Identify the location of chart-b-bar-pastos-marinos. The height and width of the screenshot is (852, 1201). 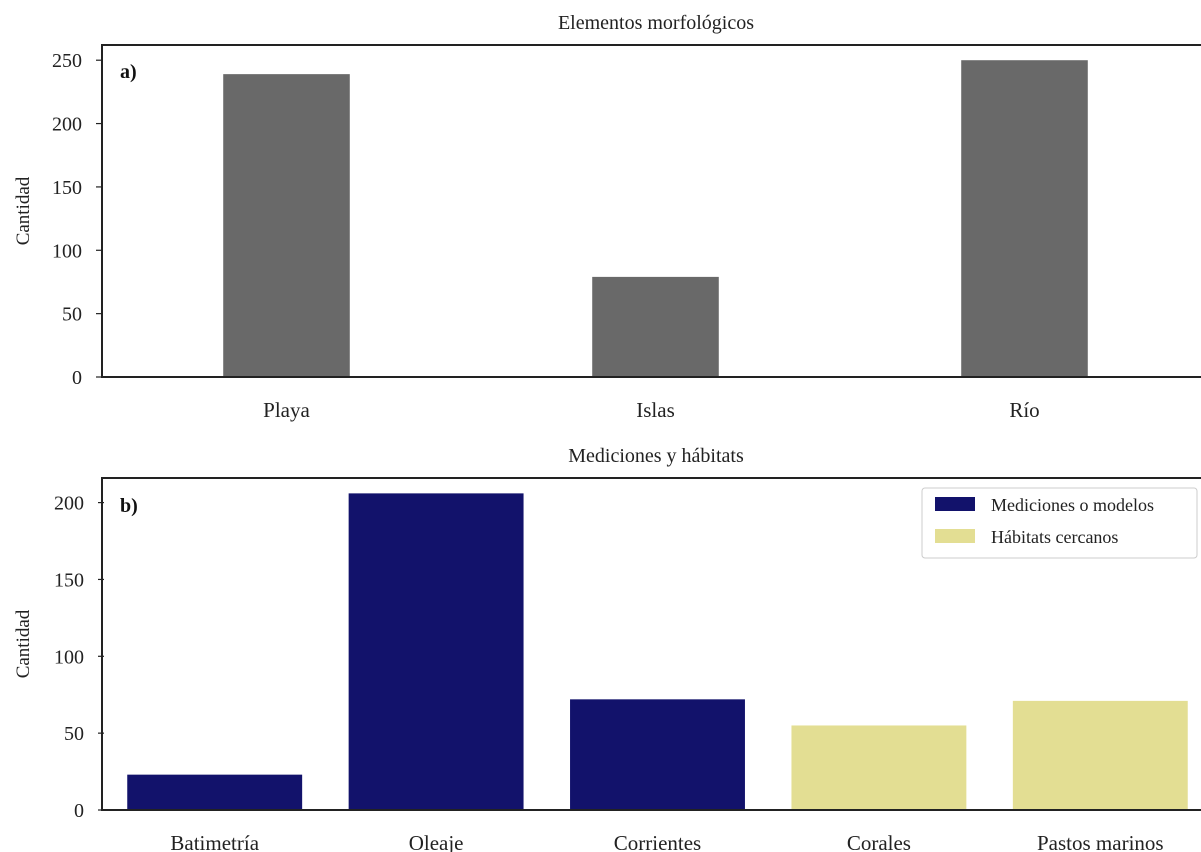
(1100, 755).